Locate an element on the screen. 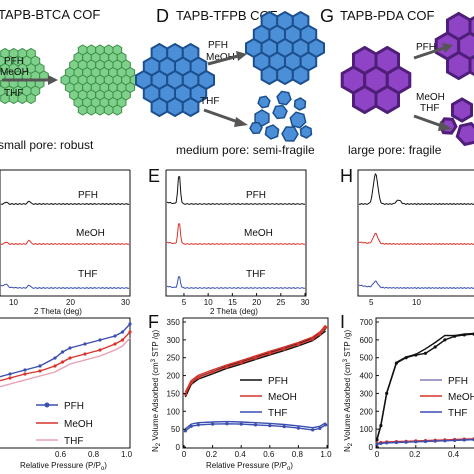 This screenshot has height=474, width=474. iso-a-legend: PFH MeOH THF is located at coordinates (64, 424).